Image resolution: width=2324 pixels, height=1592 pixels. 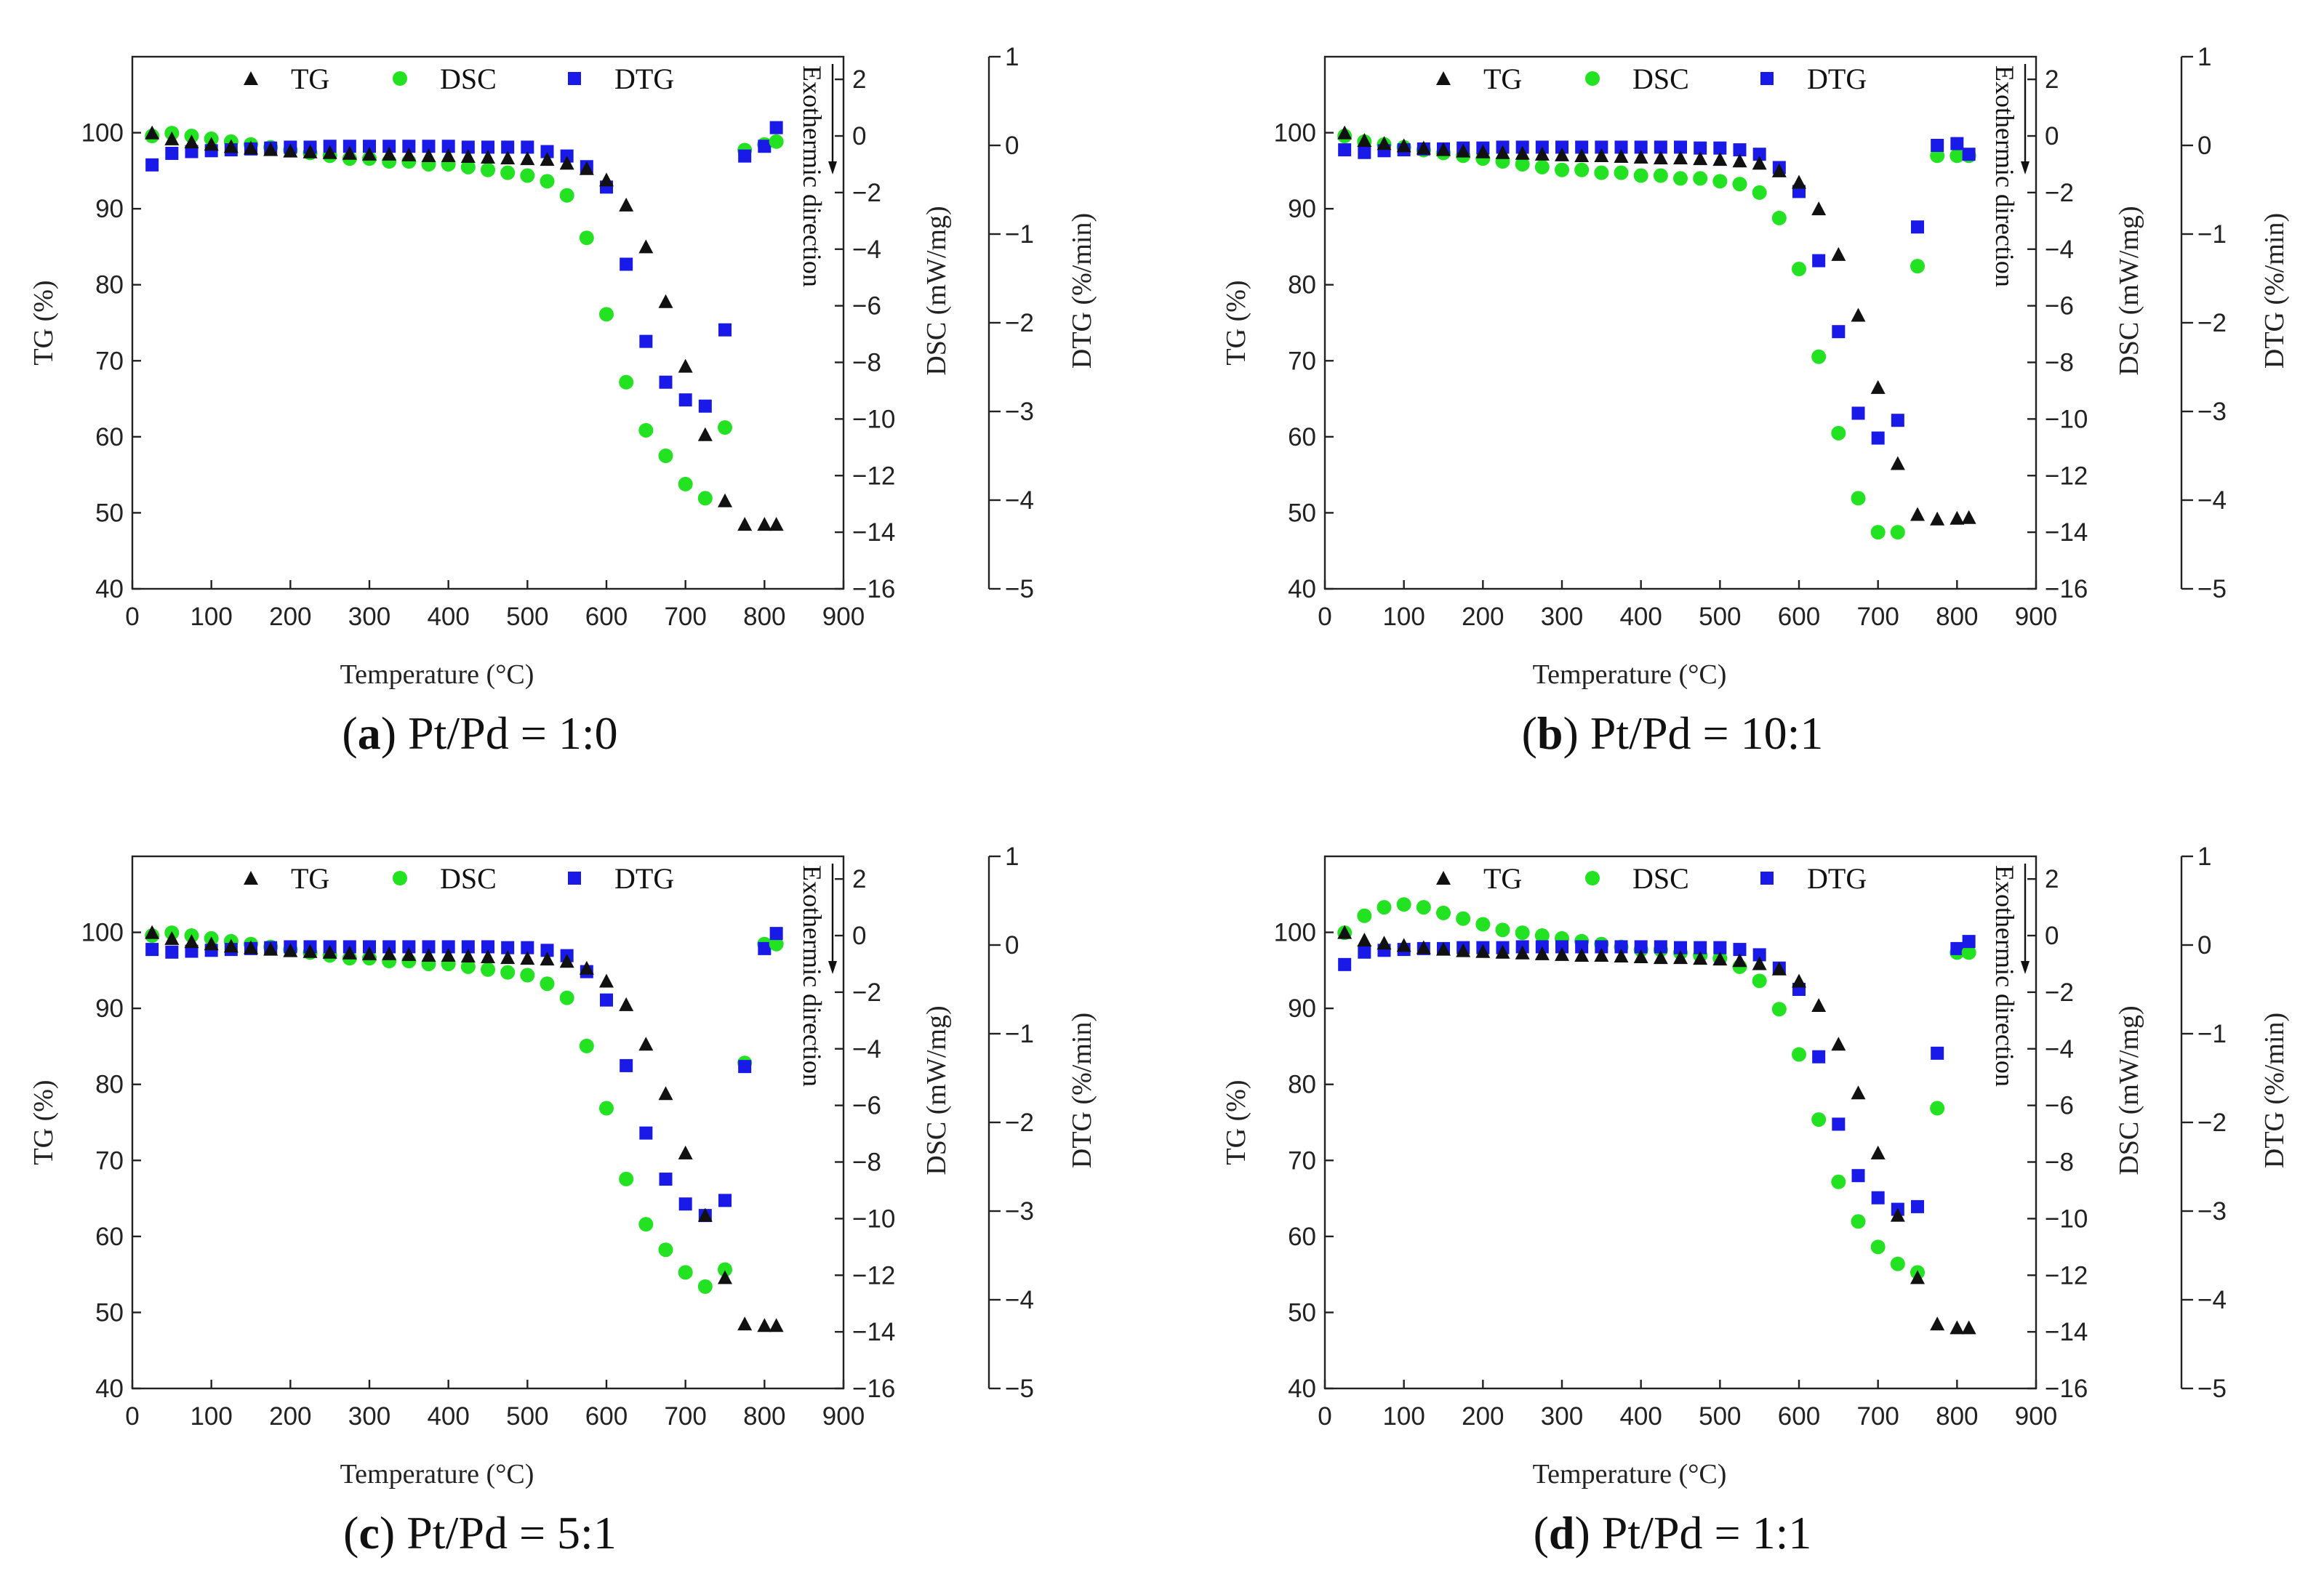 I want to click on dsc-tick-label: −4, so click(x=866, y=1049).